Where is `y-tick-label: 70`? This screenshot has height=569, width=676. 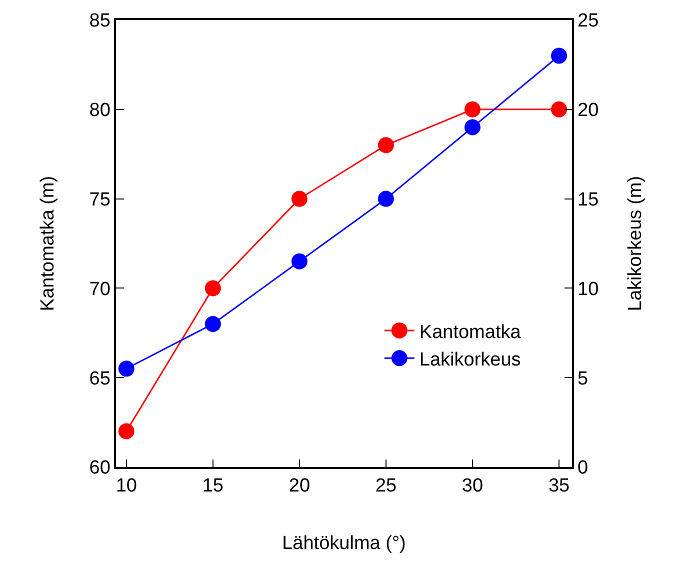 y-tick-label: 70 is located at coordinates (99, 289).